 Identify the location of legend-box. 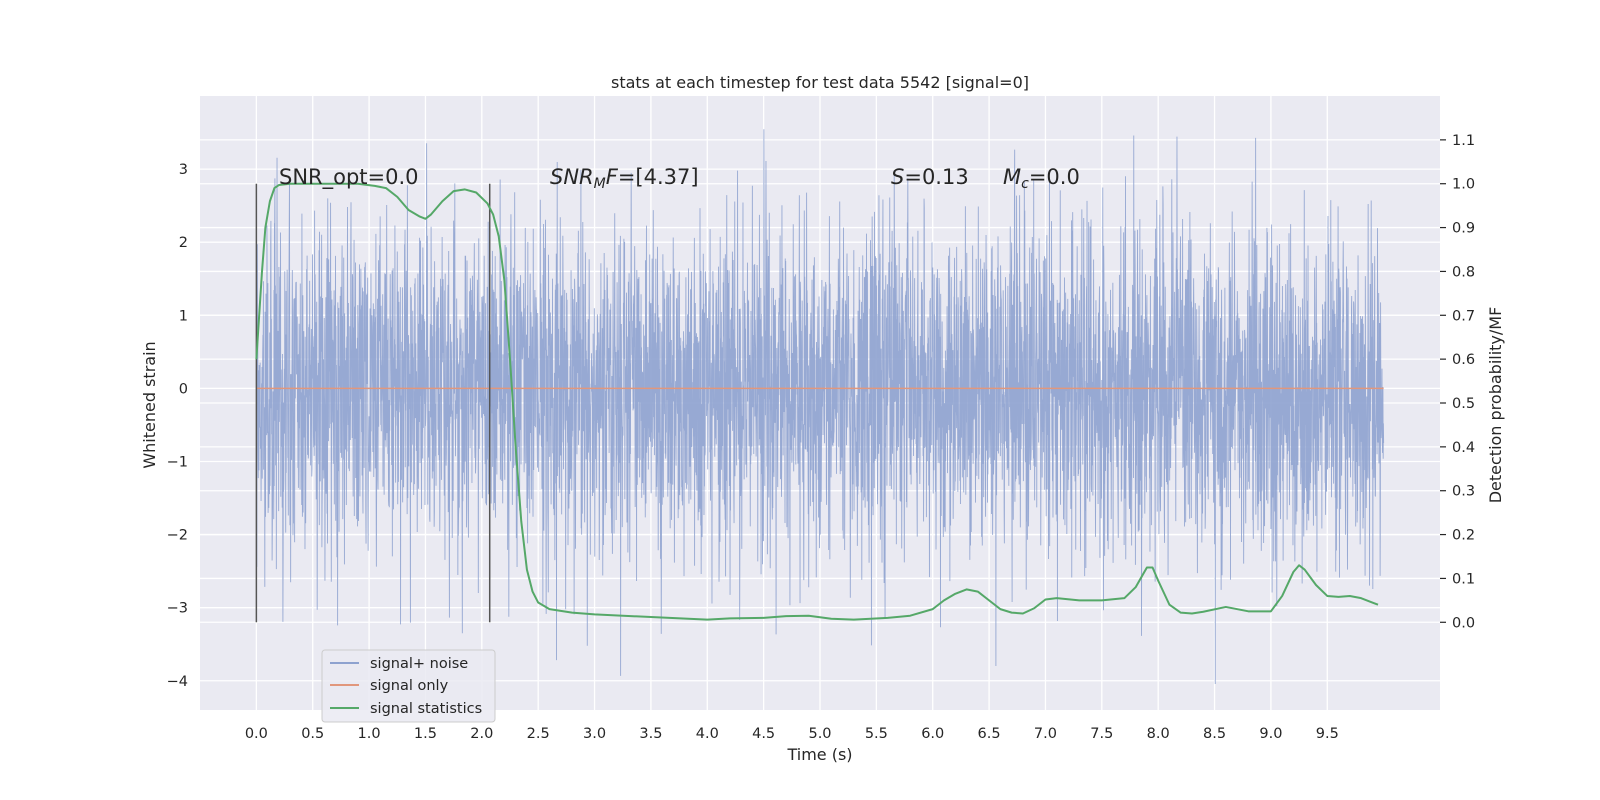
(408, 686).